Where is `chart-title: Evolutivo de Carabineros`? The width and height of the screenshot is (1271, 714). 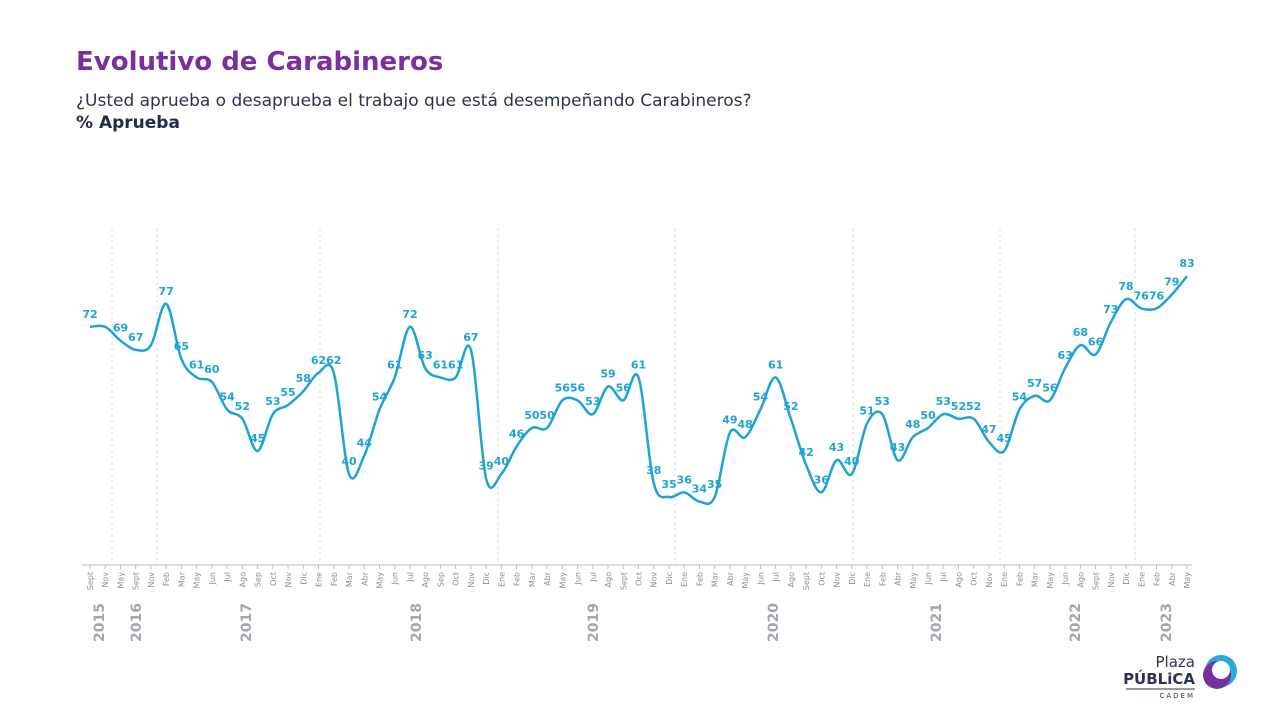
chart-title: Evolutivo de Carabineros is located at coordinates (259, 62).